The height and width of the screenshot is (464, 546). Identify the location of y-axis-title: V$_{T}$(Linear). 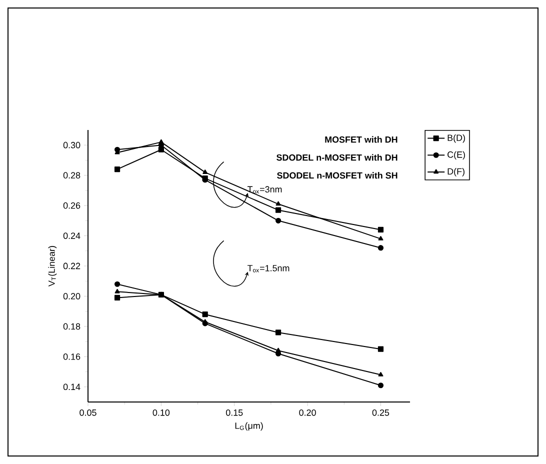
(52, 266).